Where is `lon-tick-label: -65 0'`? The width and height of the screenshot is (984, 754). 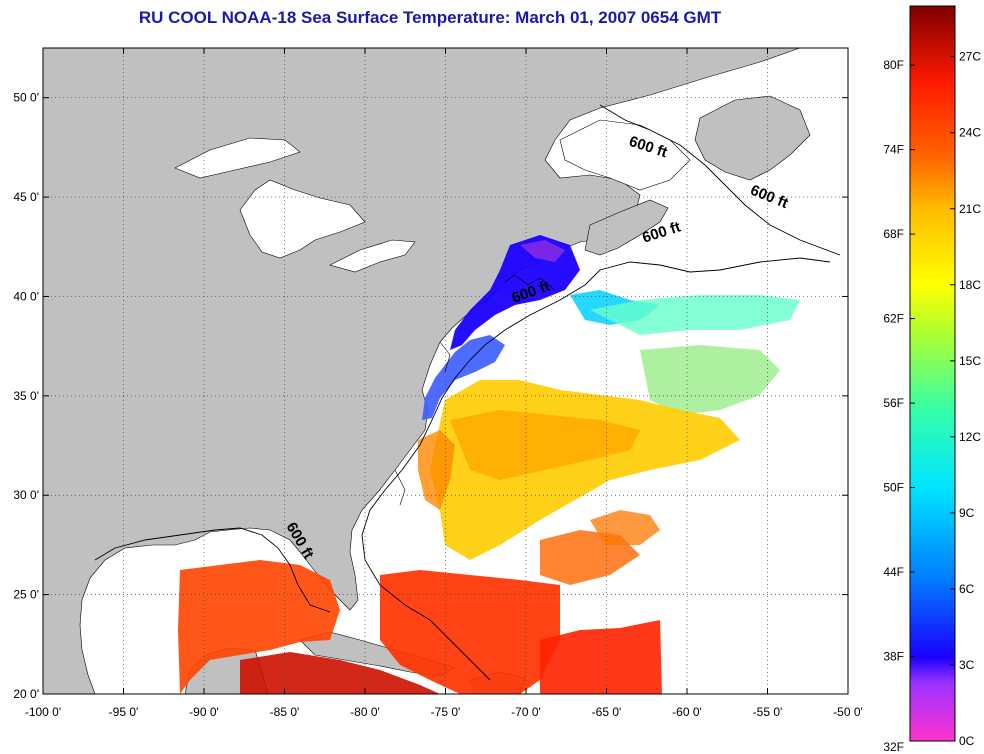
lon-tick-label: -65 0' is located at coordinates (607, 712).